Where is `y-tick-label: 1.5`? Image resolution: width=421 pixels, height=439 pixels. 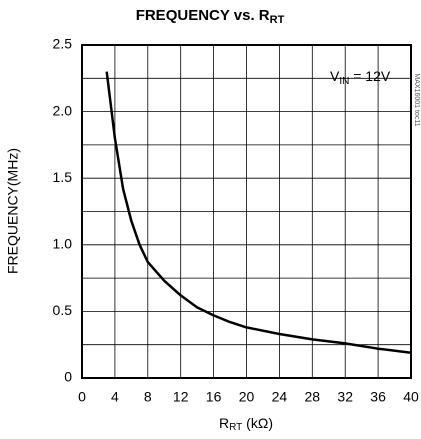
y-tick-label: 1.5 is located at coordinates (63, 177).